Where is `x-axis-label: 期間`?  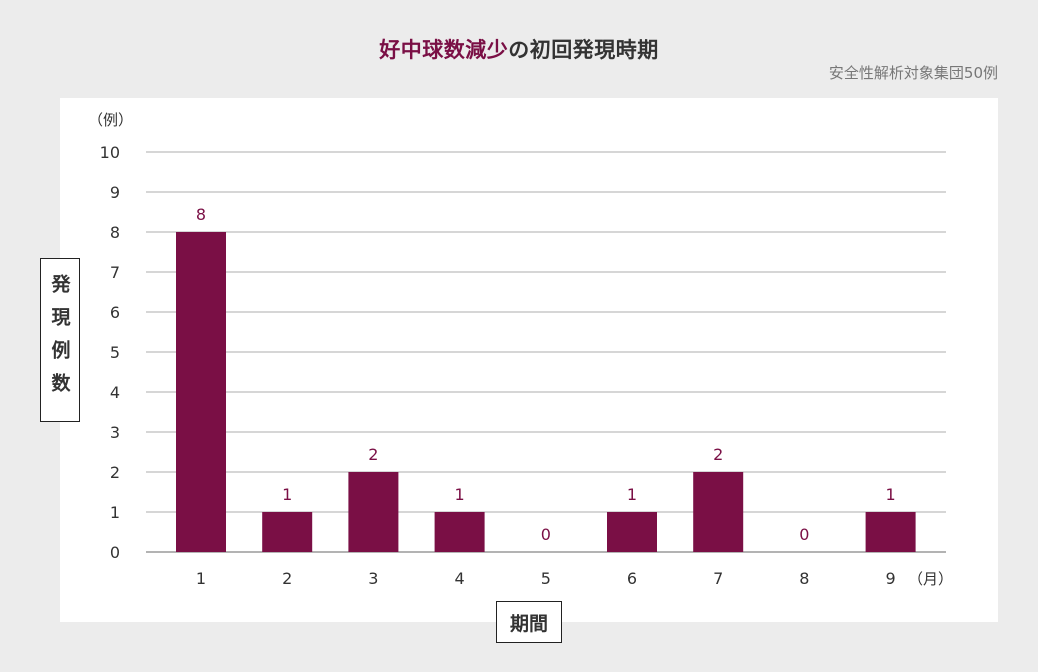
x-axis-label: 期間 is located at coordinates (529, 622).